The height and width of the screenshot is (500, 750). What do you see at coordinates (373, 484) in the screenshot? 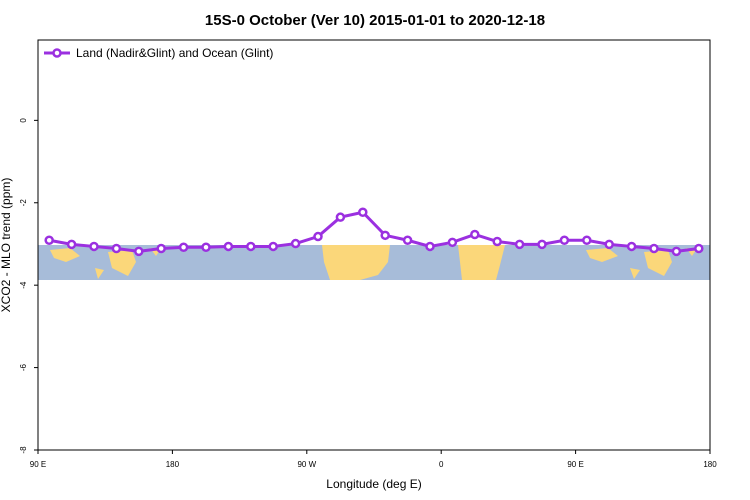
I see `x-axis-label: Longitude (deg E)` at bounding box center [373, 484].